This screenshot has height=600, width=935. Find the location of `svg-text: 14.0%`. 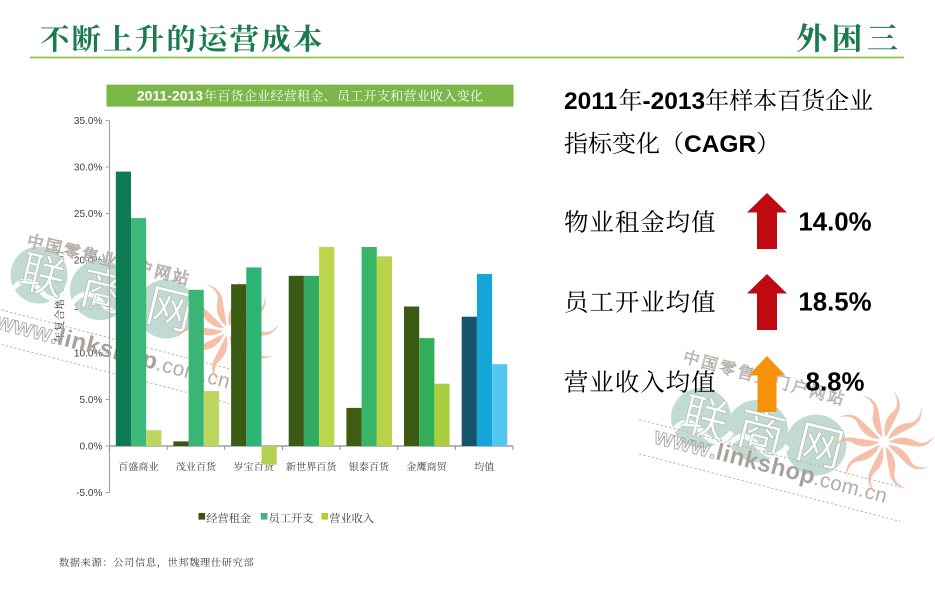

svg-text: 14.0% is located at coordinates (834, 223).